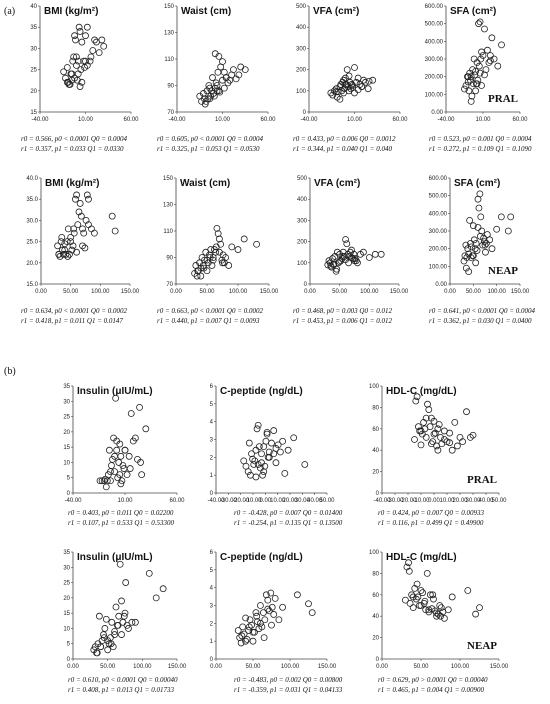 Image resolution: width=550 pixels, height=704 pixels. I want to click on y-tick-label: 80, so click(375, 574).